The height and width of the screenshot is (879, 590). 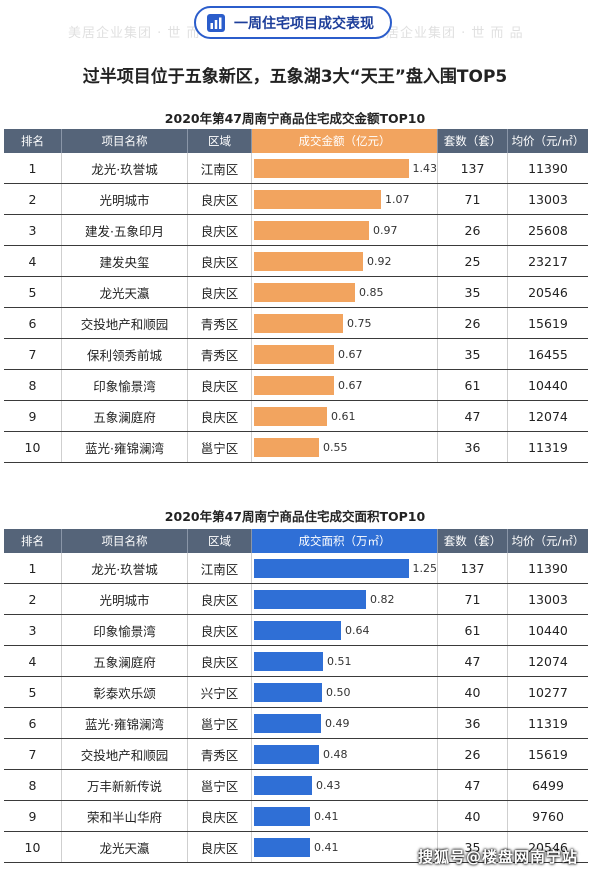 I want to click on table-row: 2 光明城市 良庆区 0.82 71 13003, so click(x=296, y=599).